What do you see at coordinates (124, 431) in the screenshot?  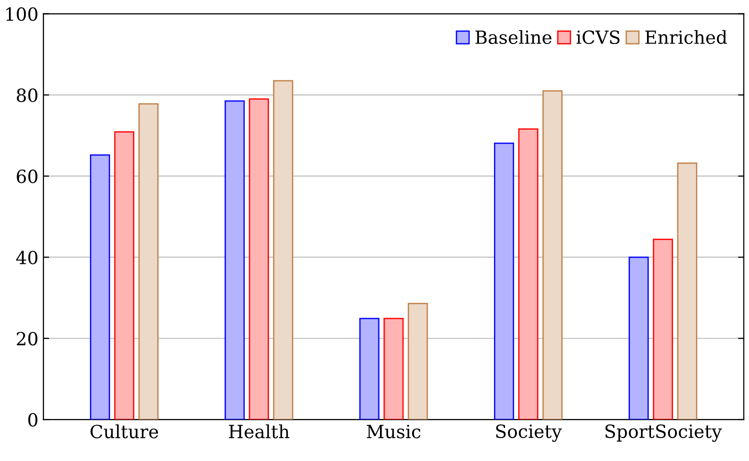 I see `x-tick-label: Culture` at bounding box center [124, 431].